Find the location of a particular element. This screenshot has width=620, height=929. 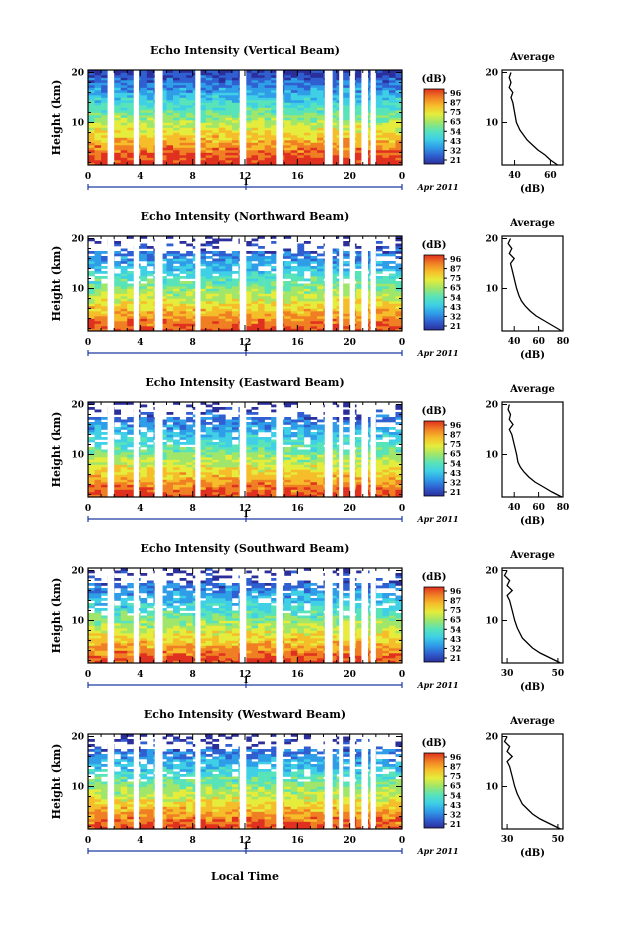

colorbar-unit: (dB) is located at coordinates (434, 577).